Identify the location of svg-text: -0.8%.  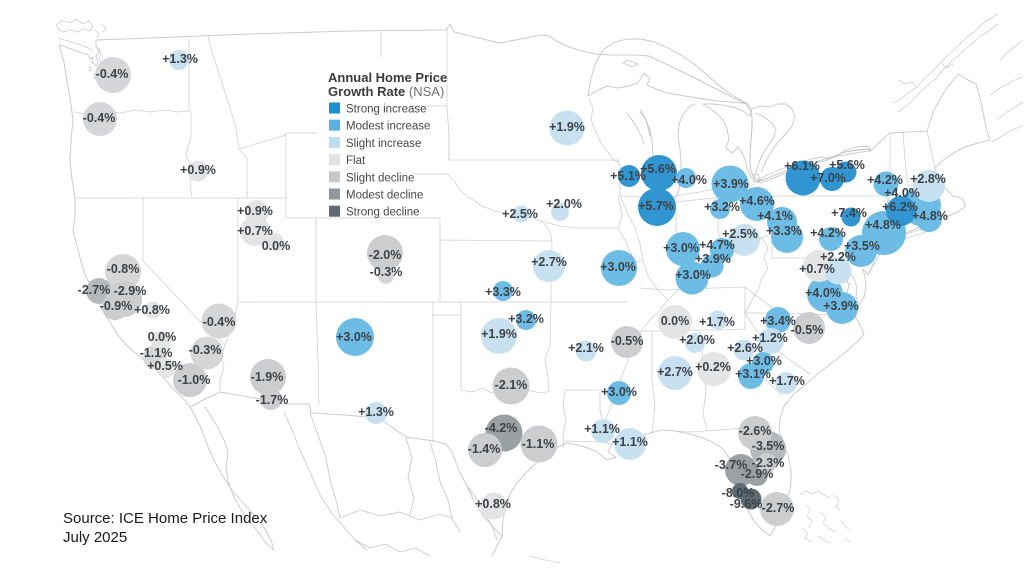
(123, 269).